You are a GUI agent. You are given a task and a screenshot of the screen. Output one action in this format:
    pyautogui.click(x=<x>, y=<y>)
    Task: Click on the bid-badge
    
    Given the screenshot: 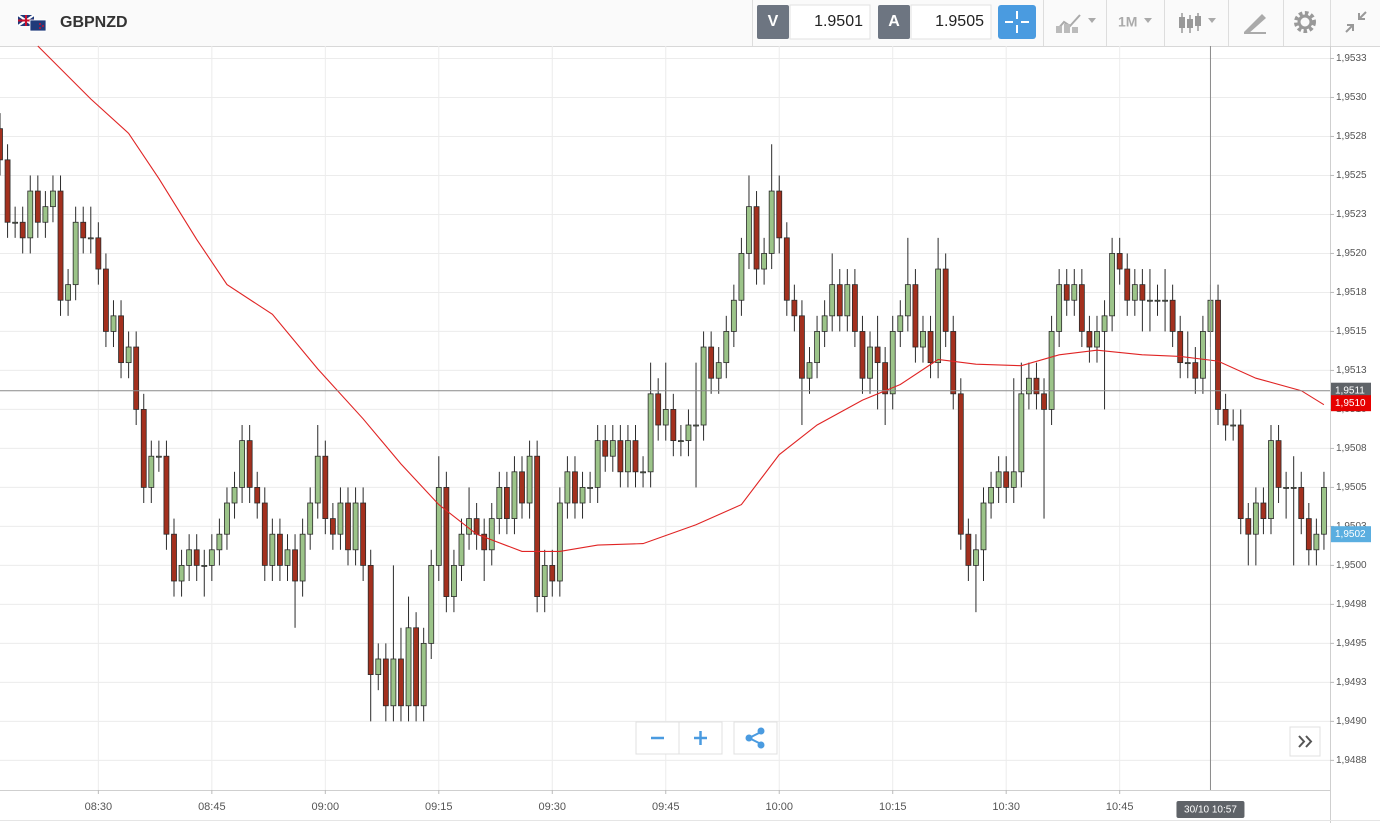 What is the action you would take?
    pyautogui.click(x=773, y=22)
    